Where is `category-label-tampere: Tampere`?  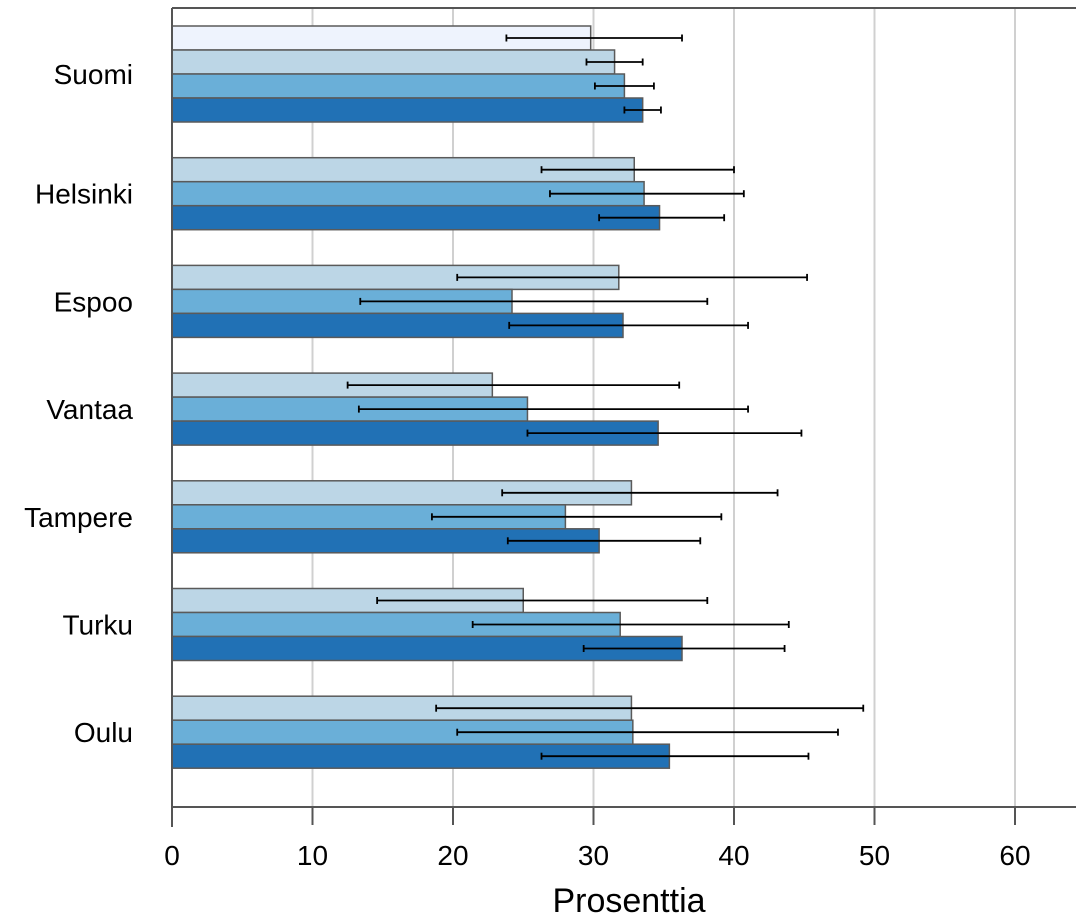 category-label-tampere: Tampere is located at coordinates (78, 517).